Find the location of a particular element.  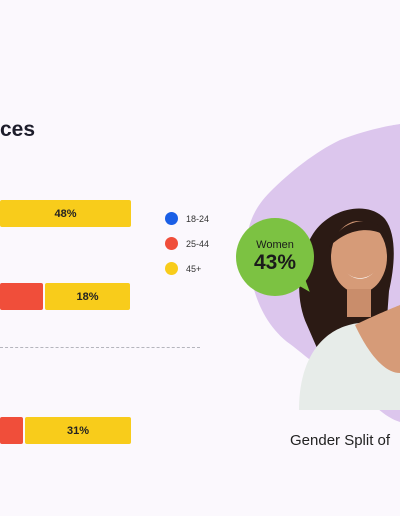

chart-title: ces is located at coordinates (18, 129).